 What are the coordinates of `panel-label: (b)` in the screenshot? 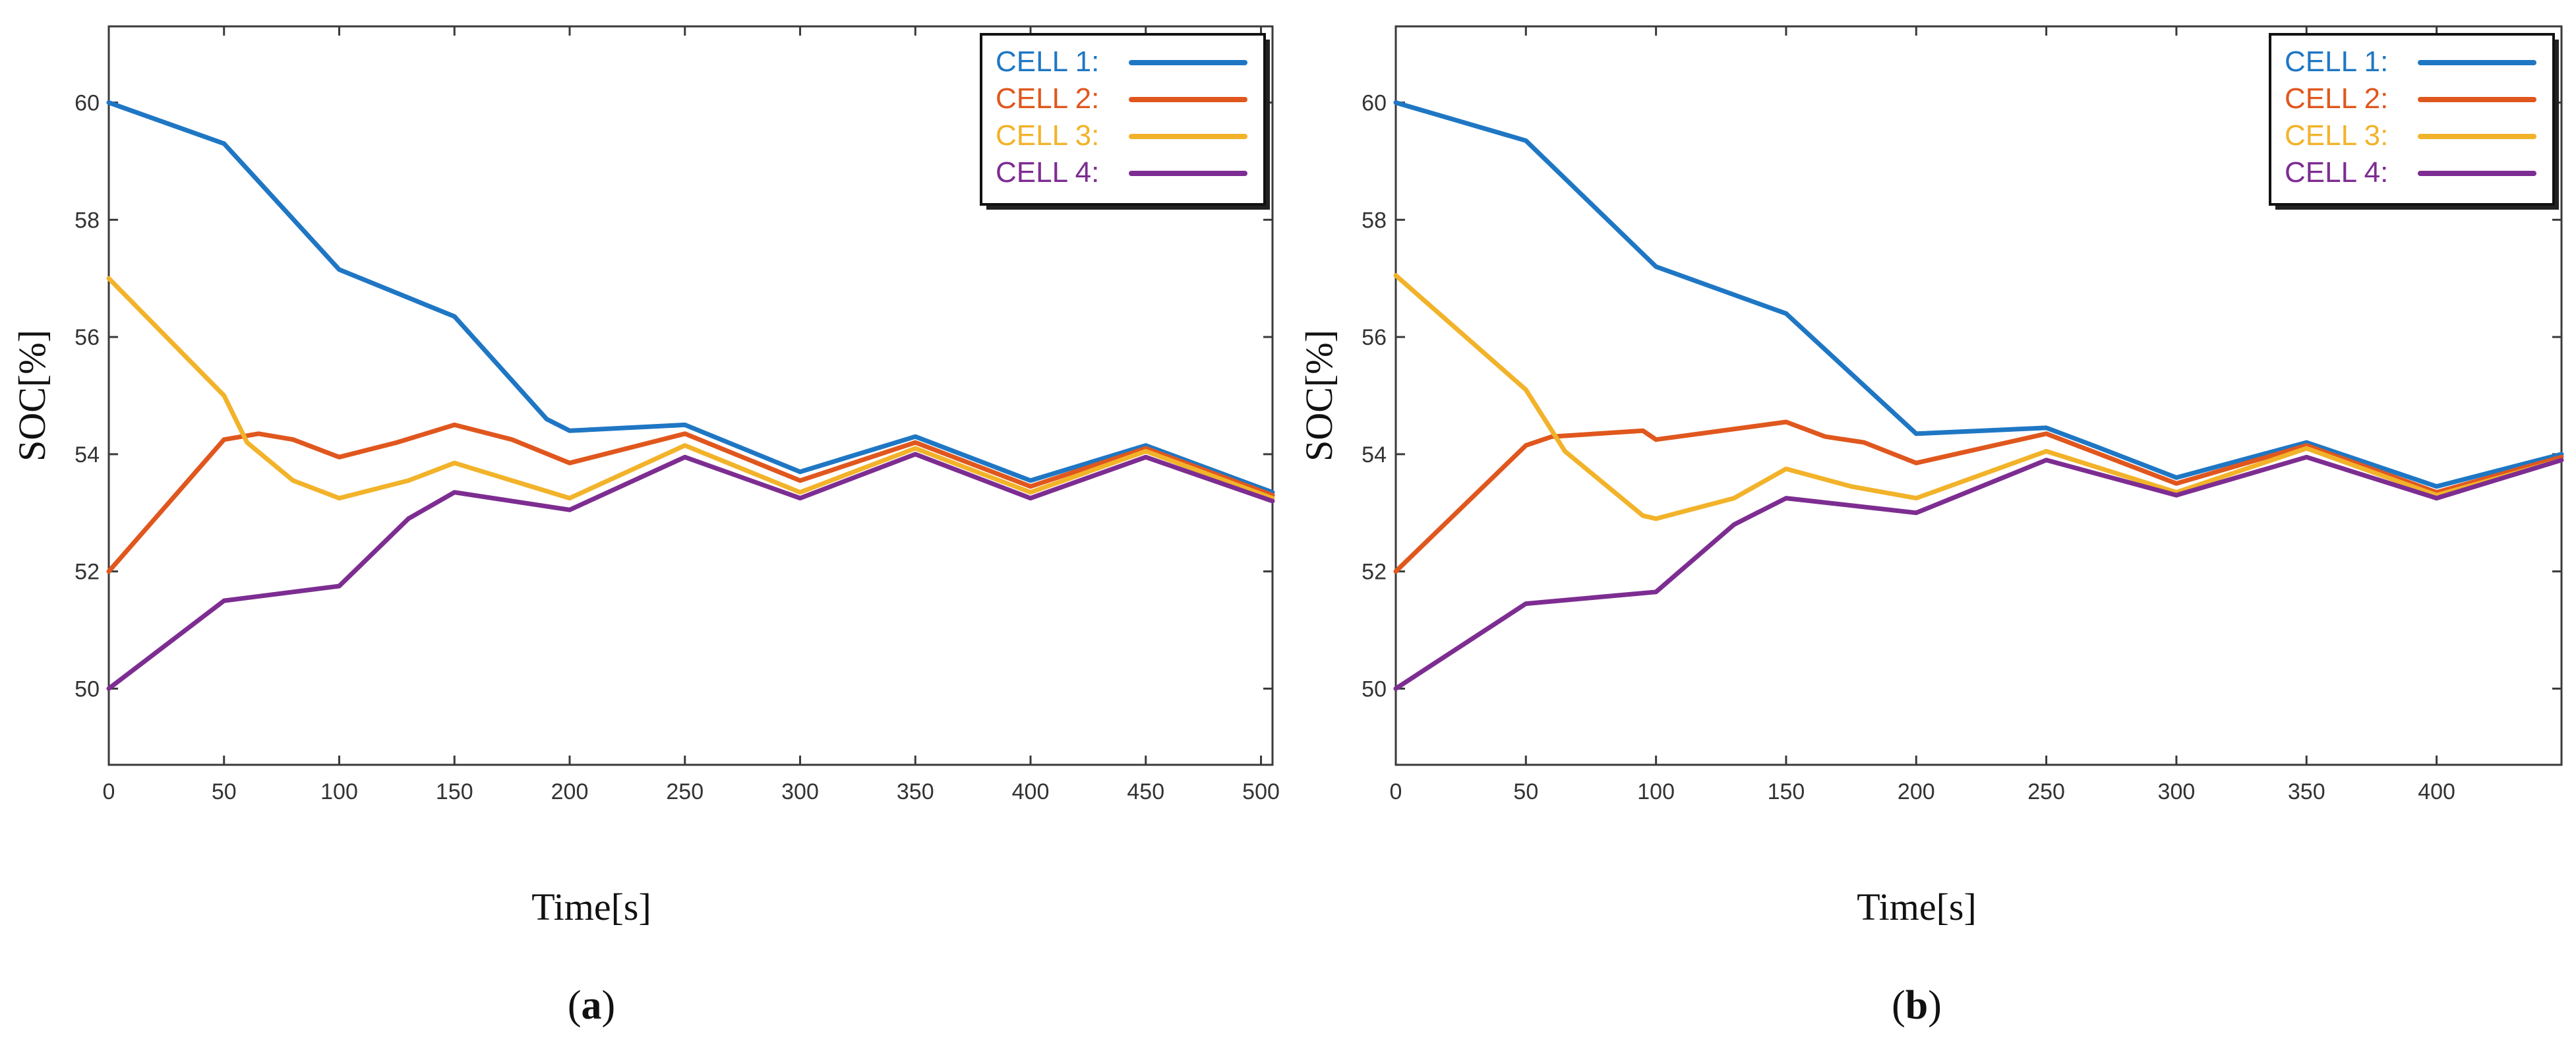 It's located at (1917, 1006).